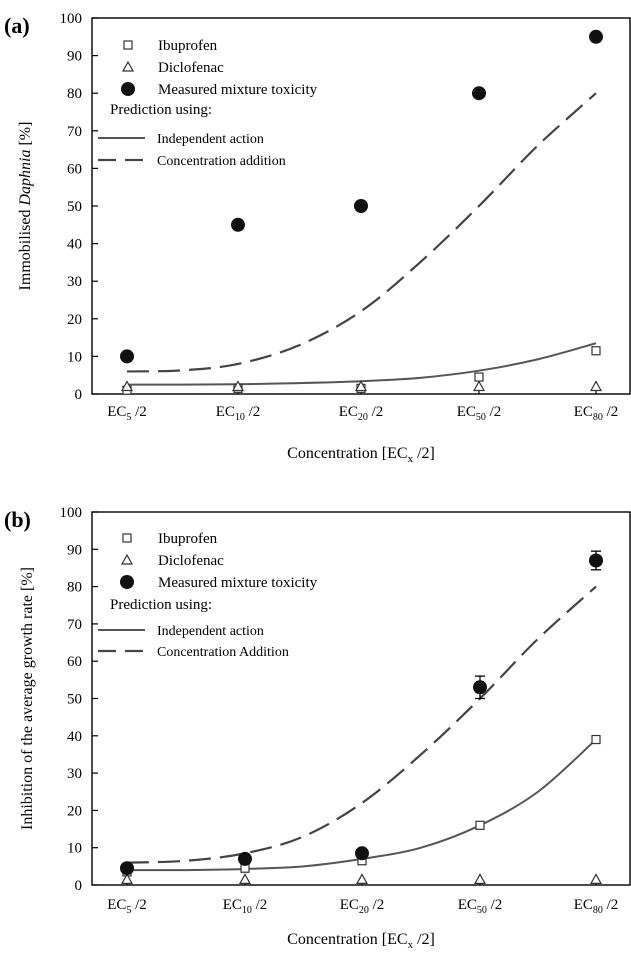  I want to click on panel-label: (b), so click(17, 519).